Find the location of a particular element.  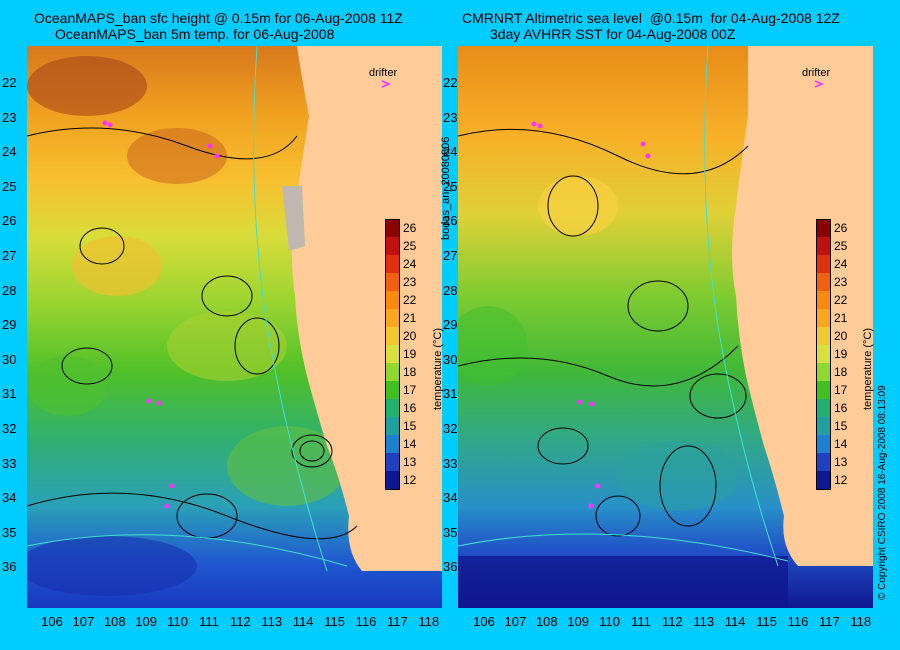

lat-label: 30 is located at coordinates (450, 359).